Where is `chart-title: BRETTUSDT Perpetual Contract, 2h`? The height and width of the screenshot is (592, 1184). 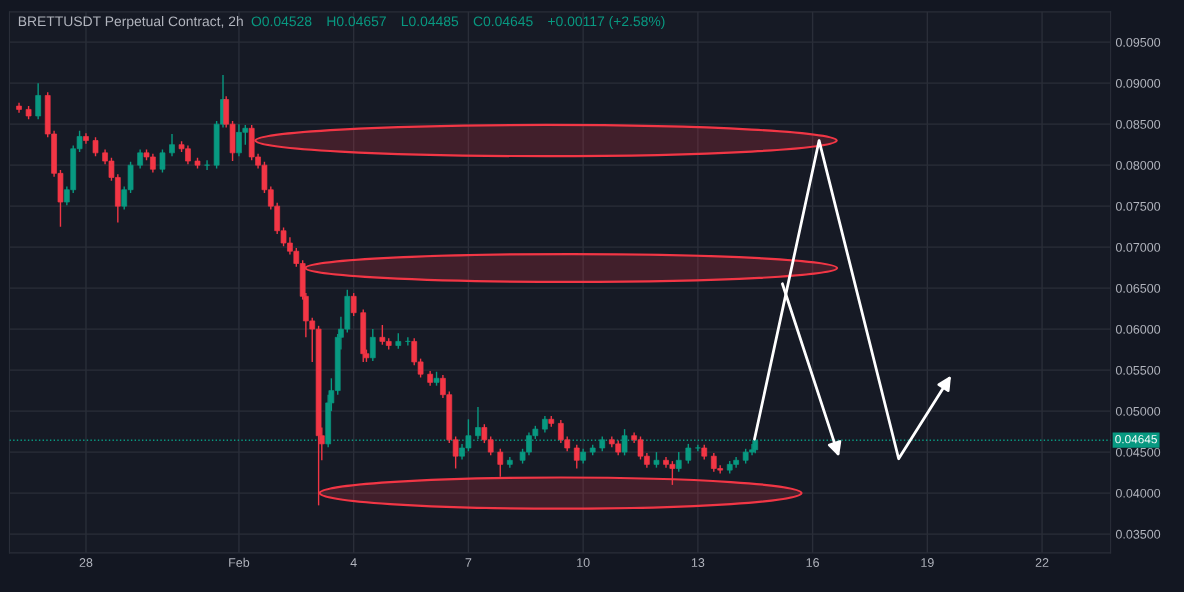
chart-title: BRETTUSDT Perpetual Contract, 2h is located at coordinates (130, 22).